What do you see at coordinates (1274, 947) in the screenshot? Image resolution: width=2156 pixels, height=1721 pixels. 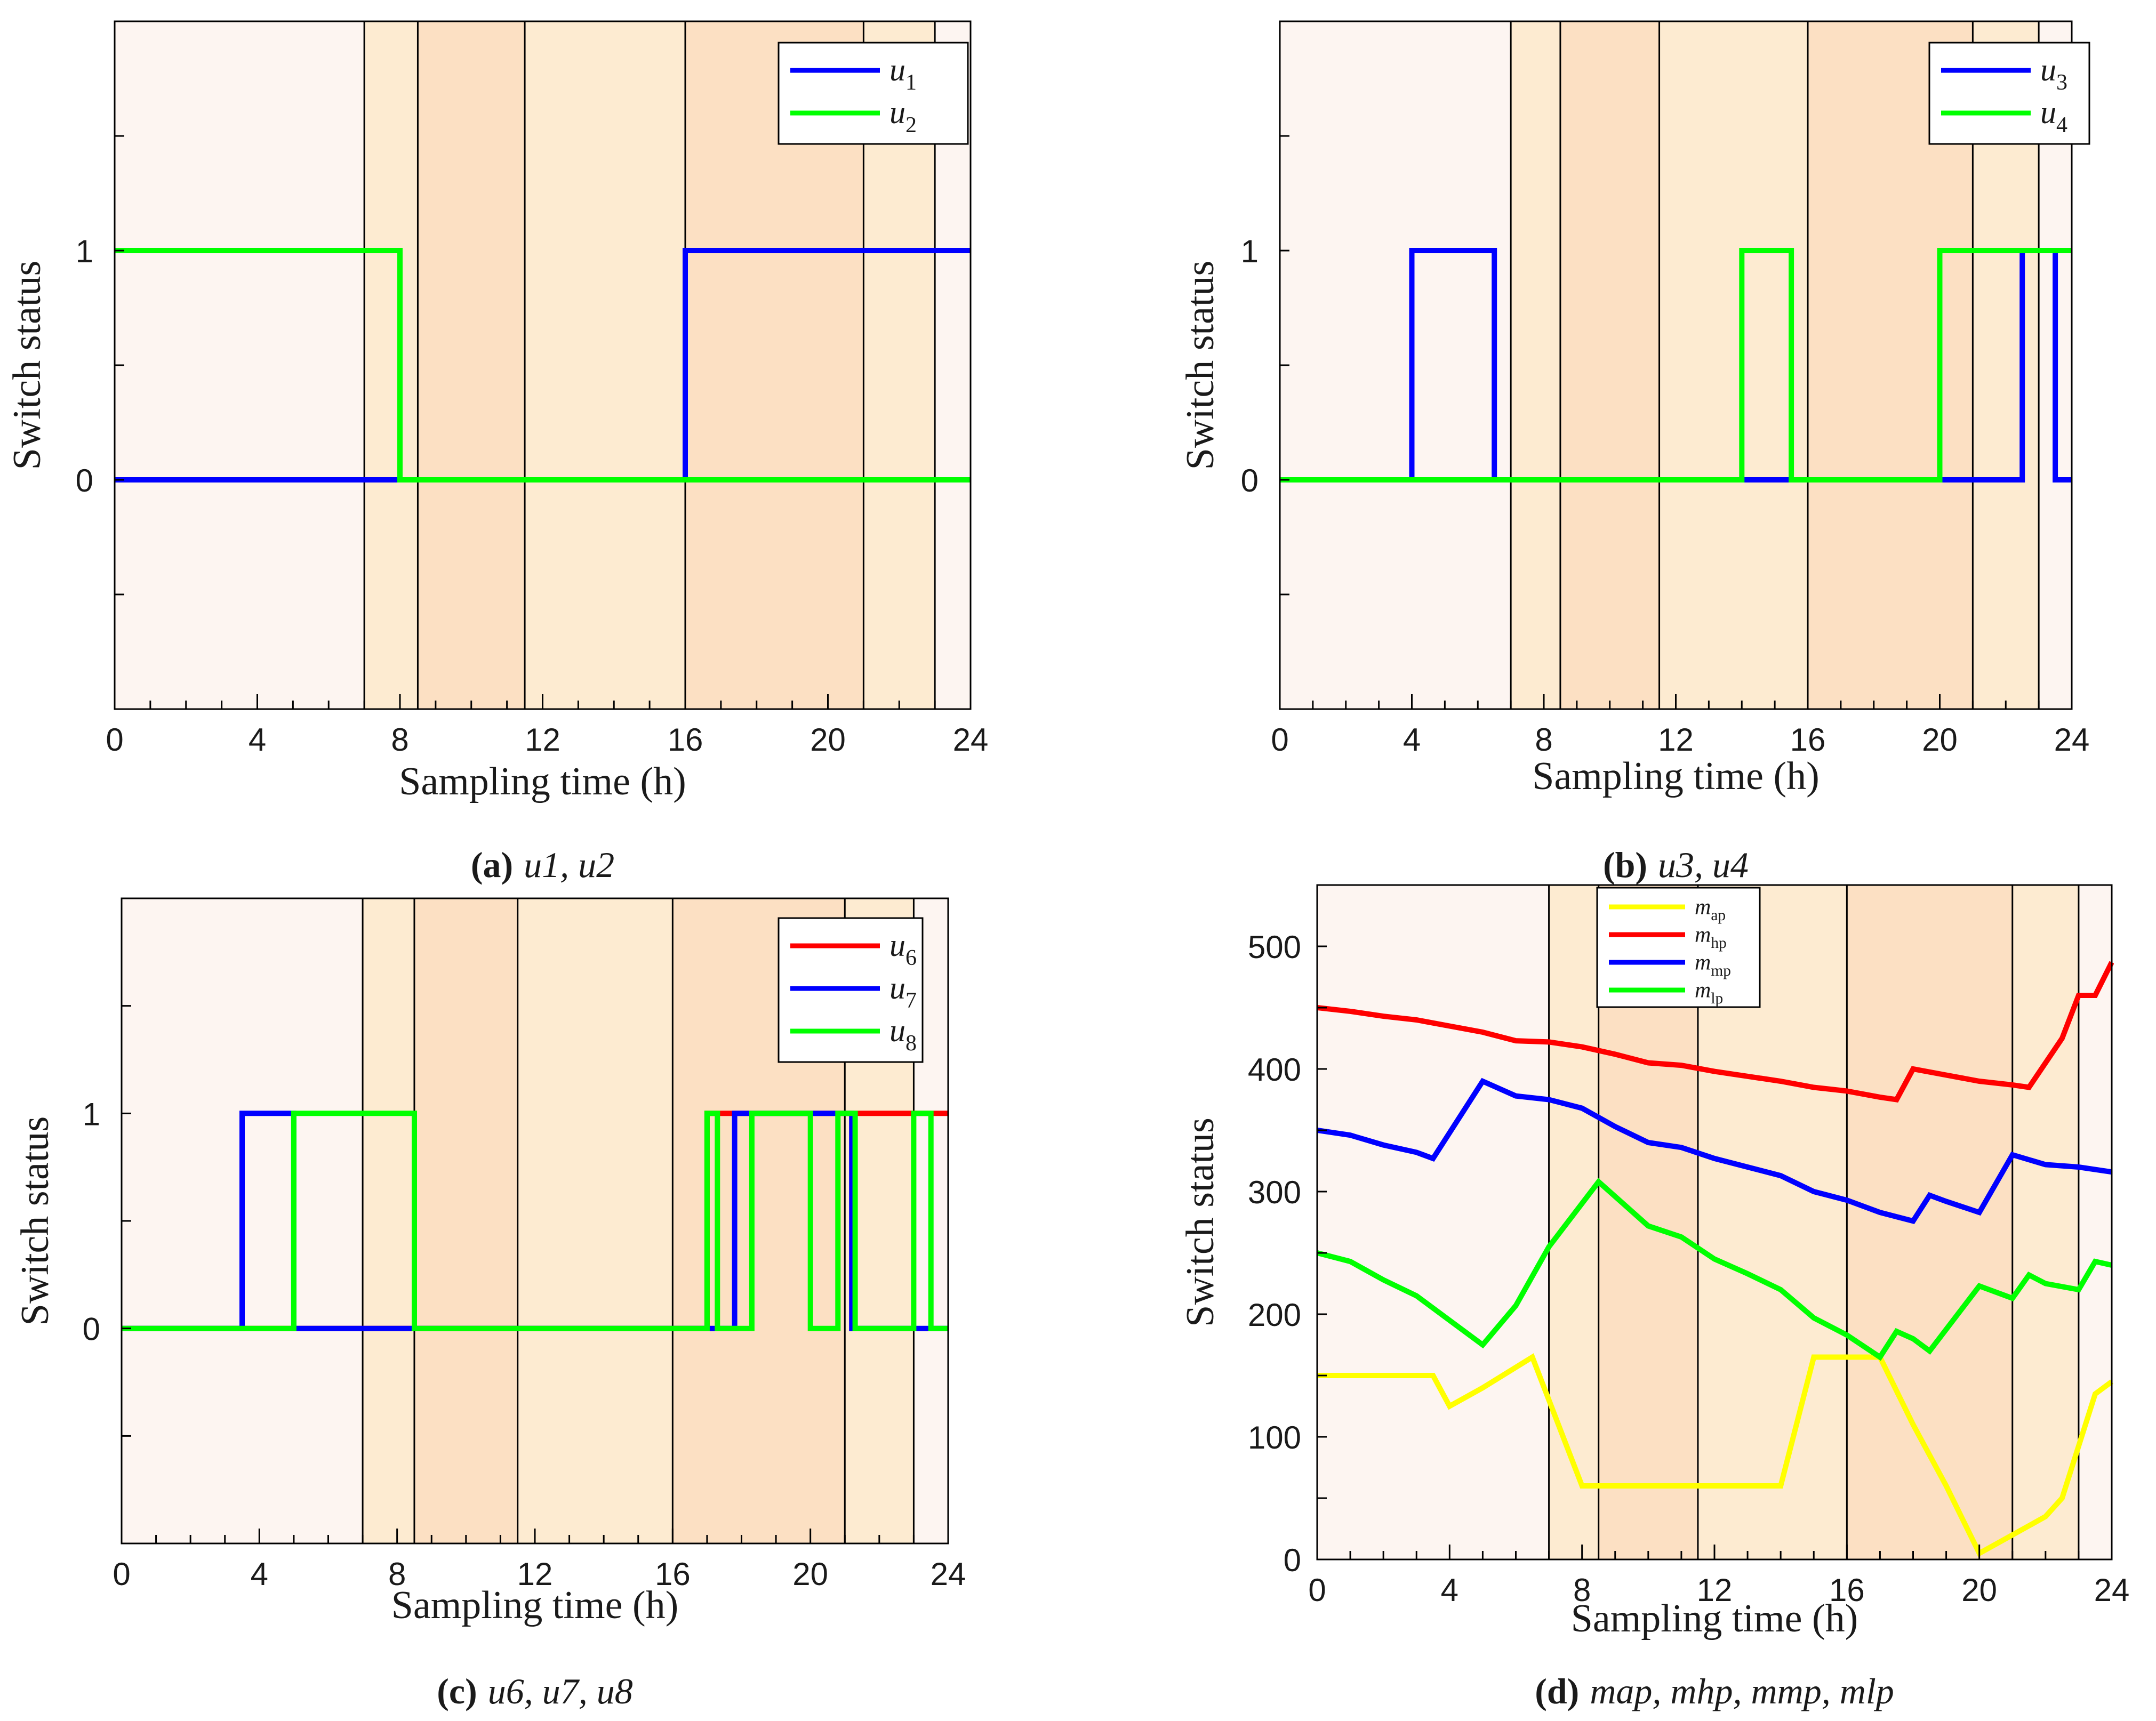 I see `y-tick-label: 500` at bounding box center [1274, 947].